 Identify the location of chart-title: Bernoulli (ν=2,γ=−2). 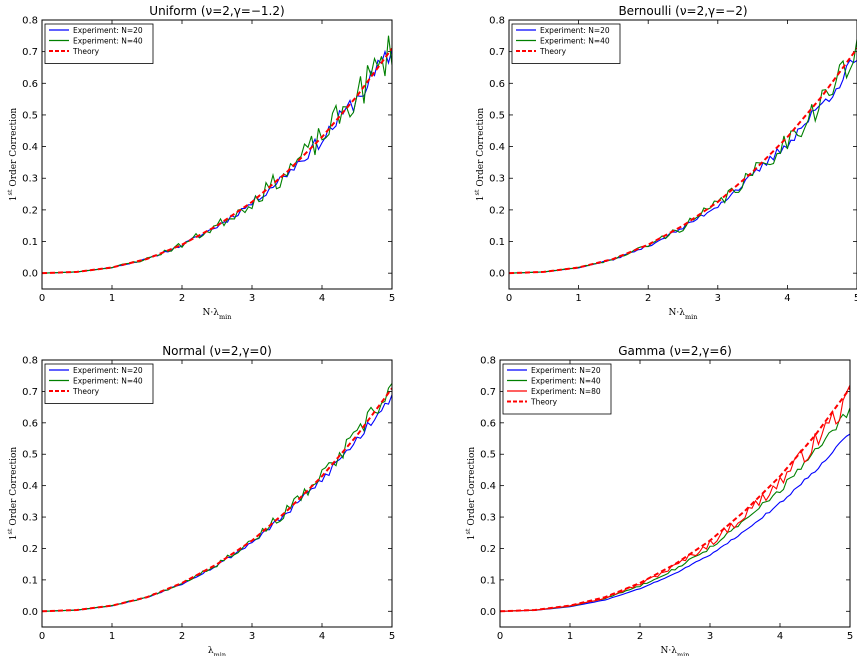
(682, 11).